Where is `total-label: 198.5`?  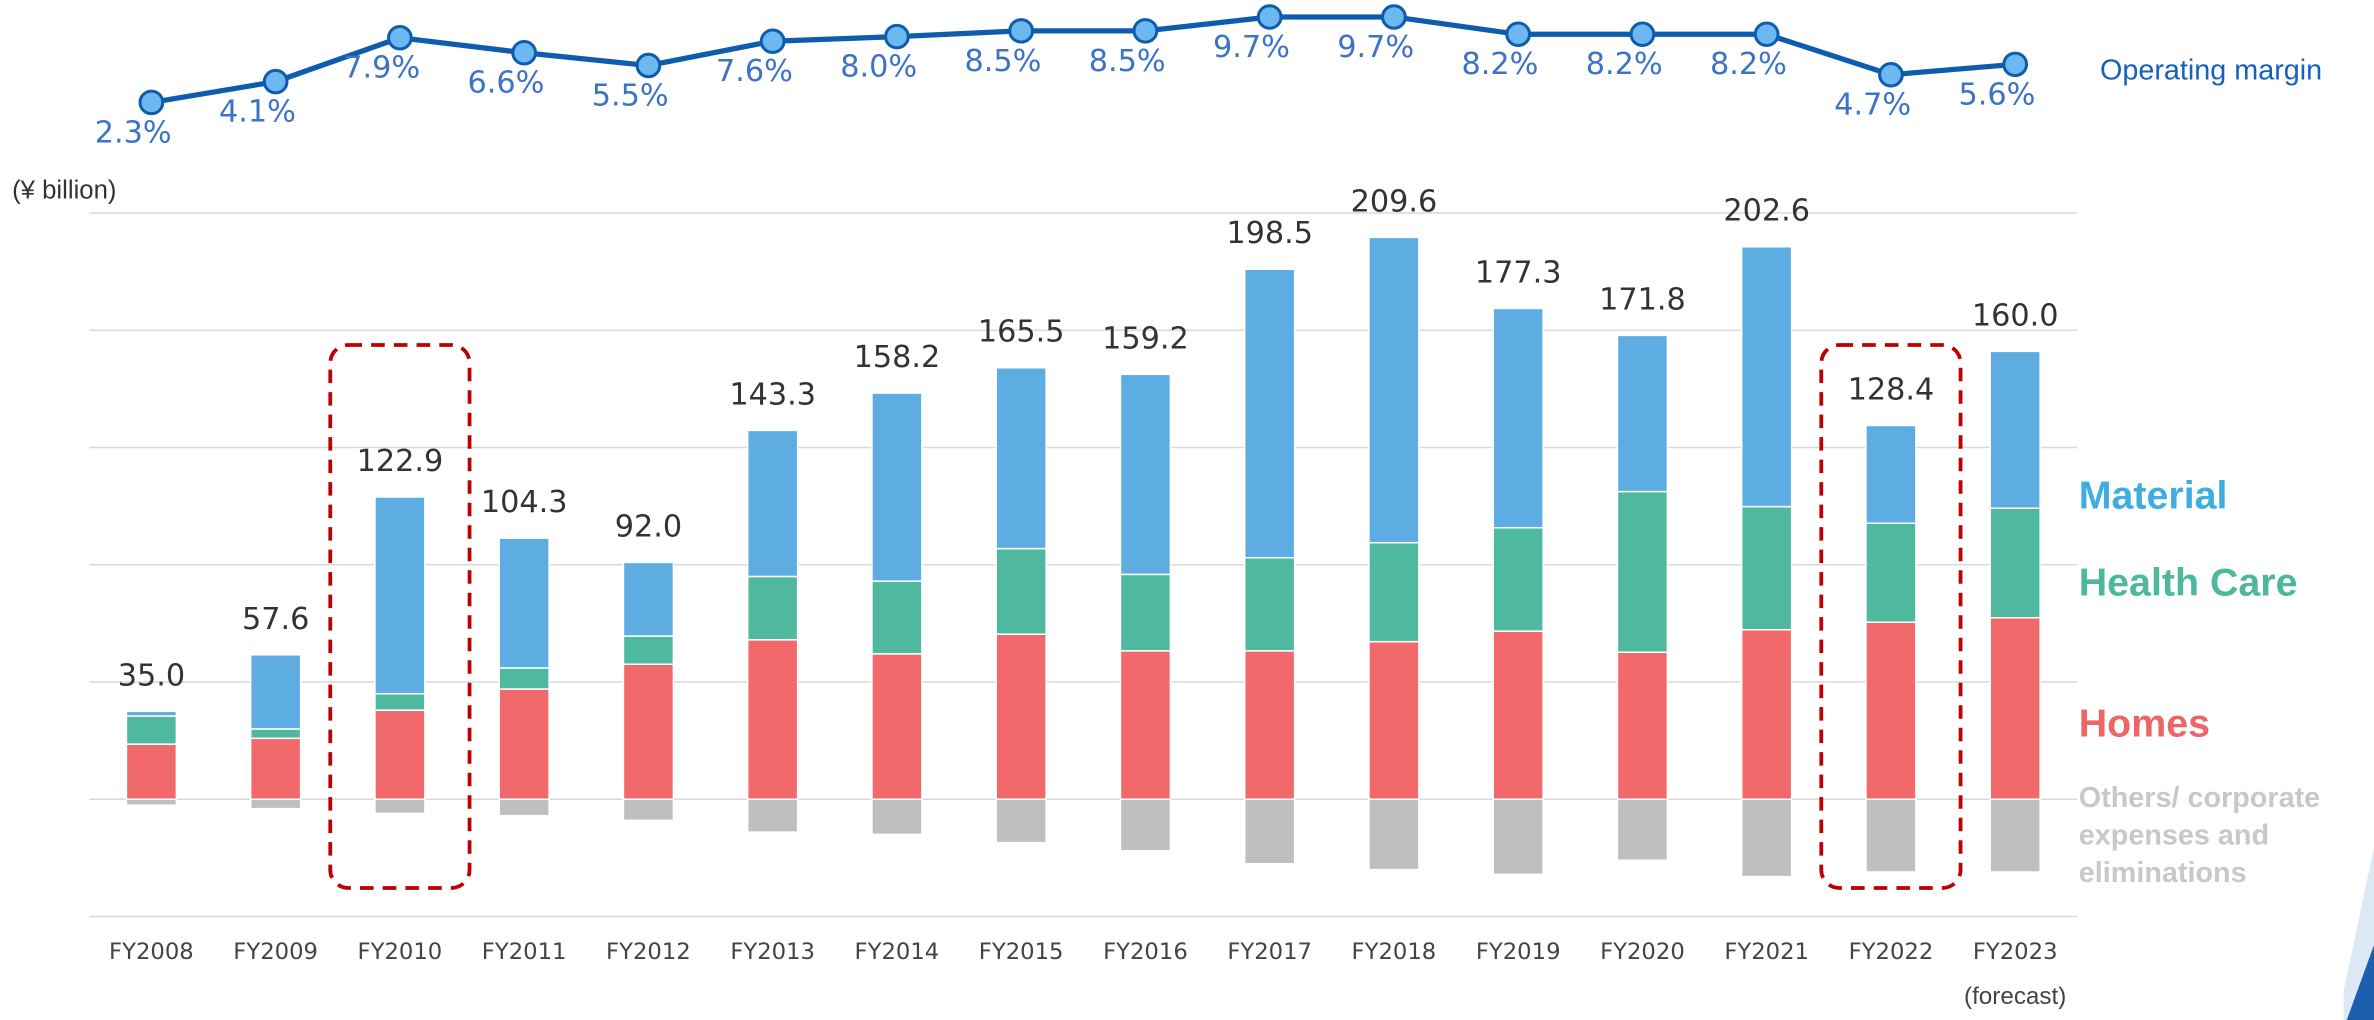
total-label: 198.5 is located at coordinates (1269, 233).